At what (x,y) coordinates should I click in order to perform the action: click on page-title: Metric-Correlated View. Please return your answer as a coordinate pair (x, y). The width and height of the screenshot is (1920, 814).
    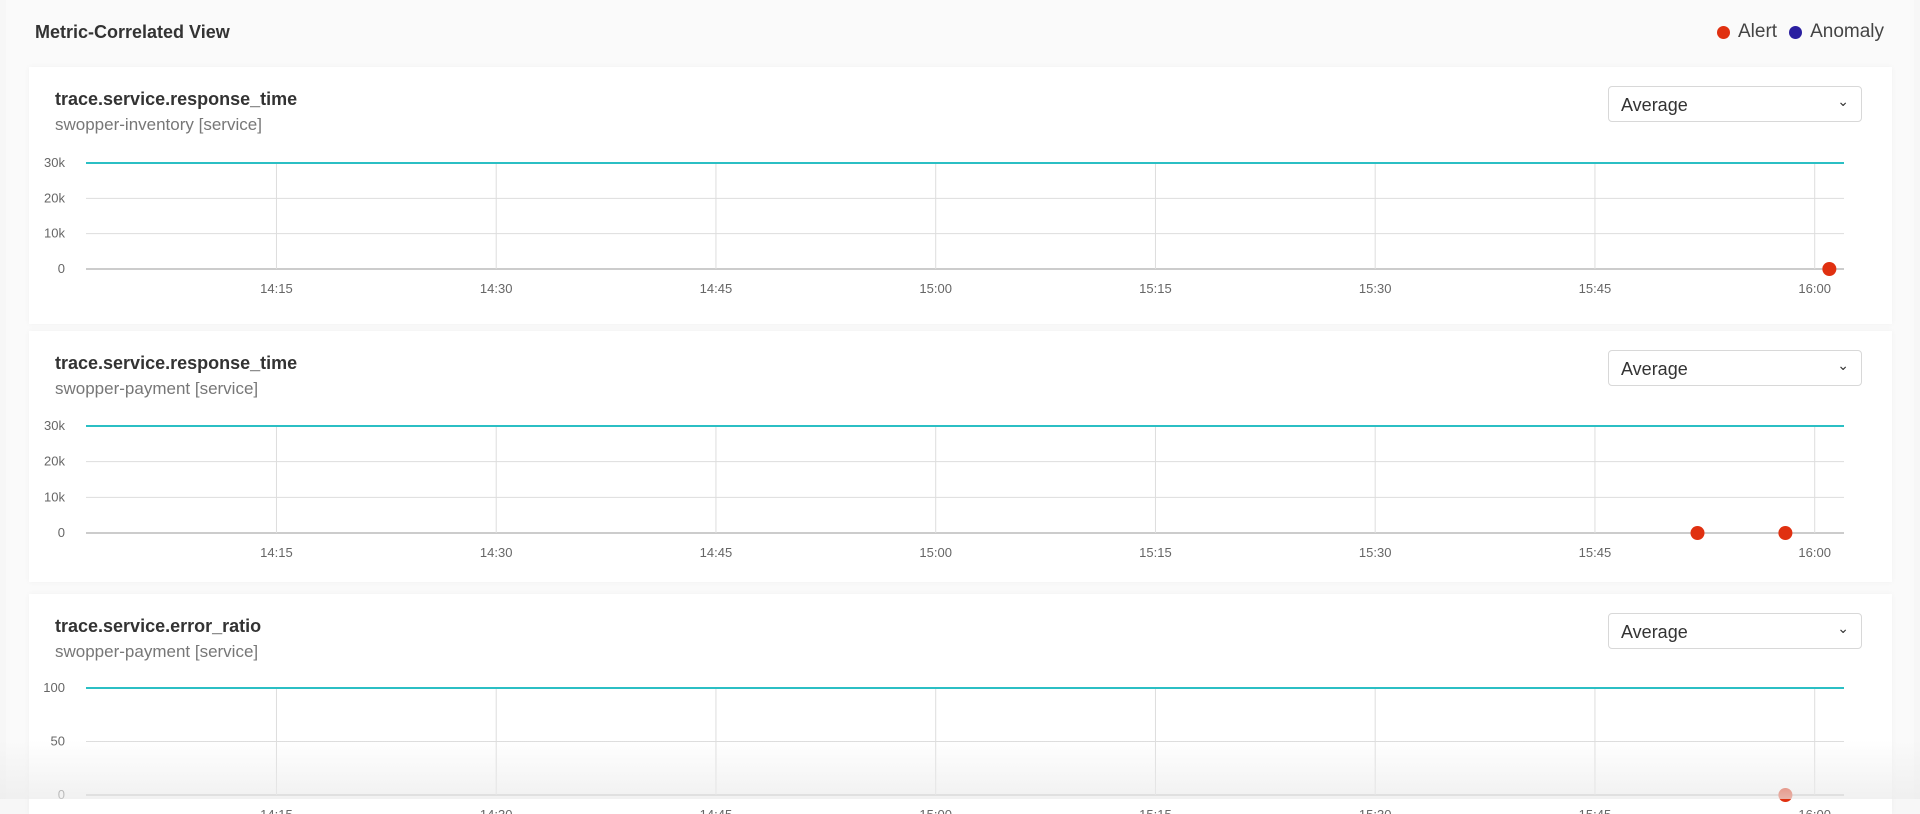
    Looking at the image, I should click on (132, 32).